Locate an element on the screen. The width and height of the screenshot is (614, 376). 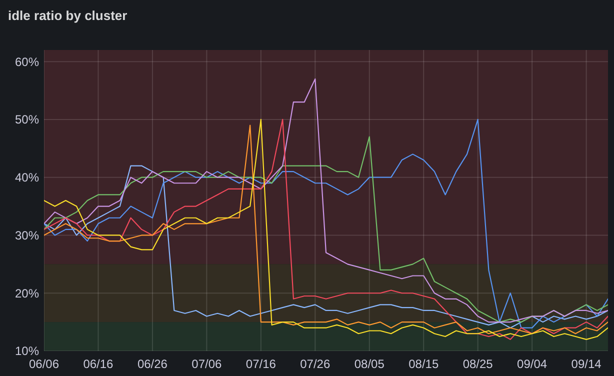
x-tick-label: 08/05 is located at coordinates (369, 364).